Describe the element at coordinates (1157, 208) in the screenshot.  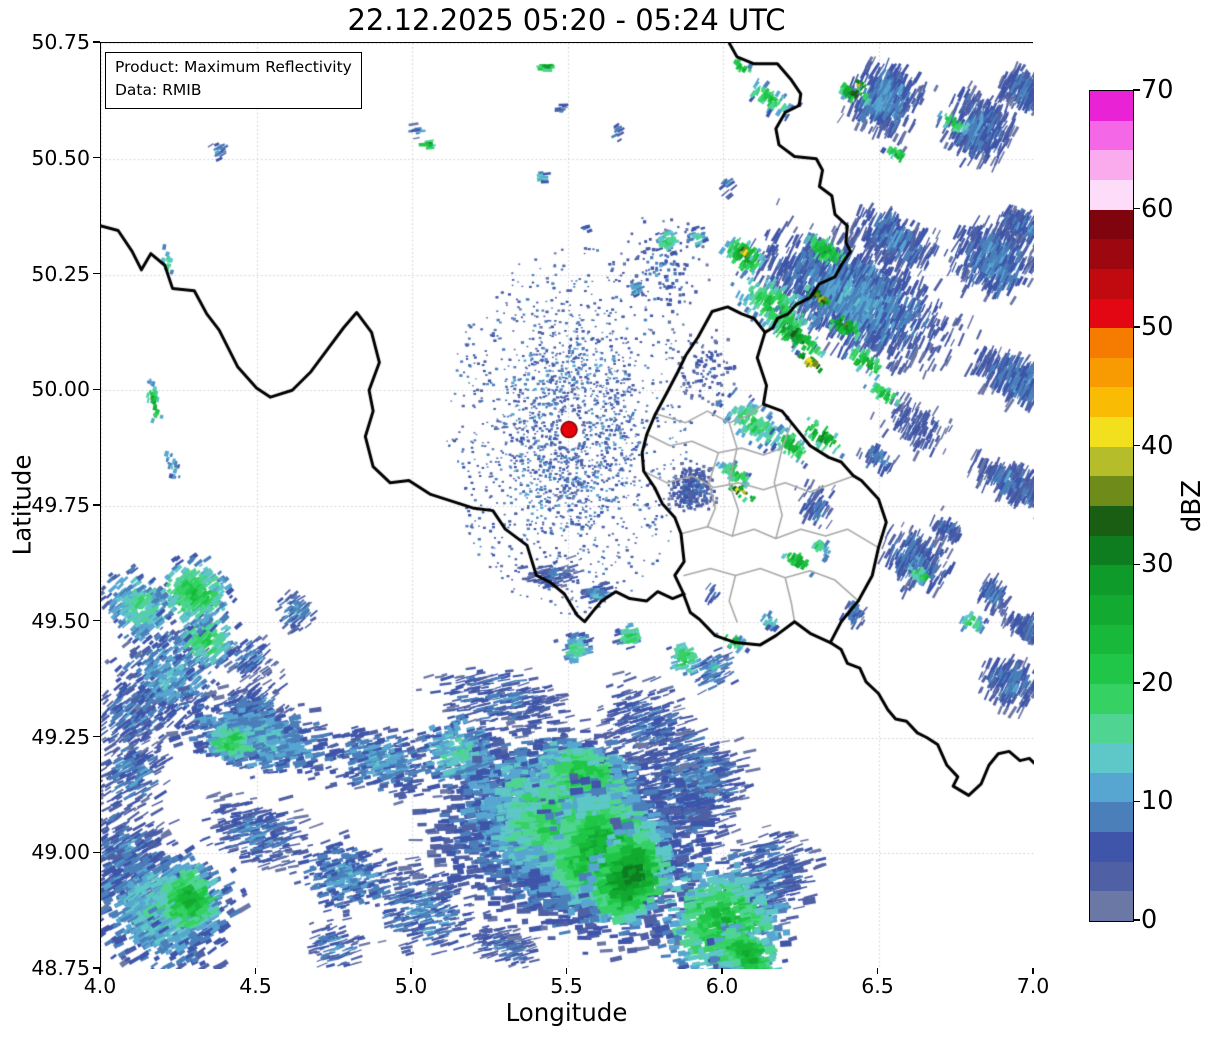
I see `colorbar-tick-label: 60` at that location.